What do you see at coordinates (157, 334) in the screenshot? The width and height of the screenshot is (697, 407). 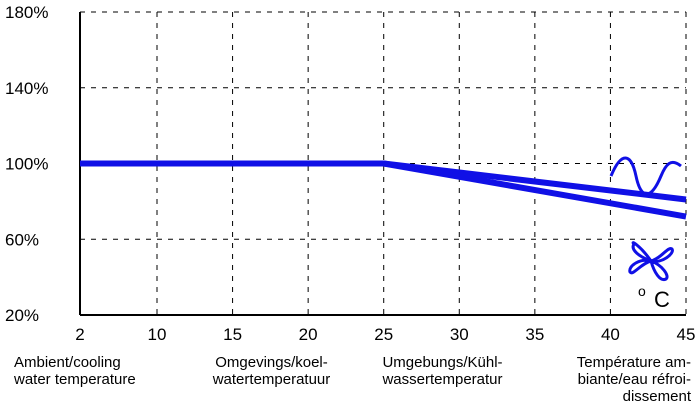 I see `x-tick-label: 10` at bounding box center [157, 334].